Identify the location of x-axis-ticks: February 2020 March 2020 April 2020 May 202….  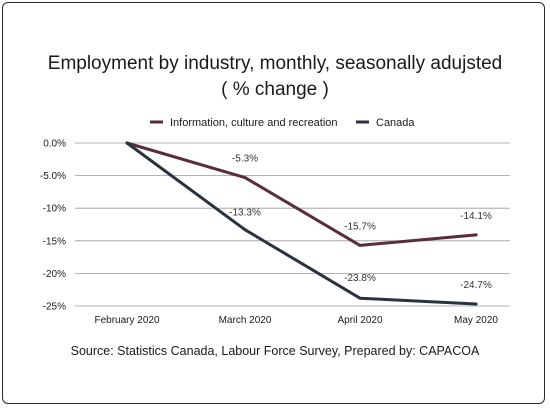
(296, 320).